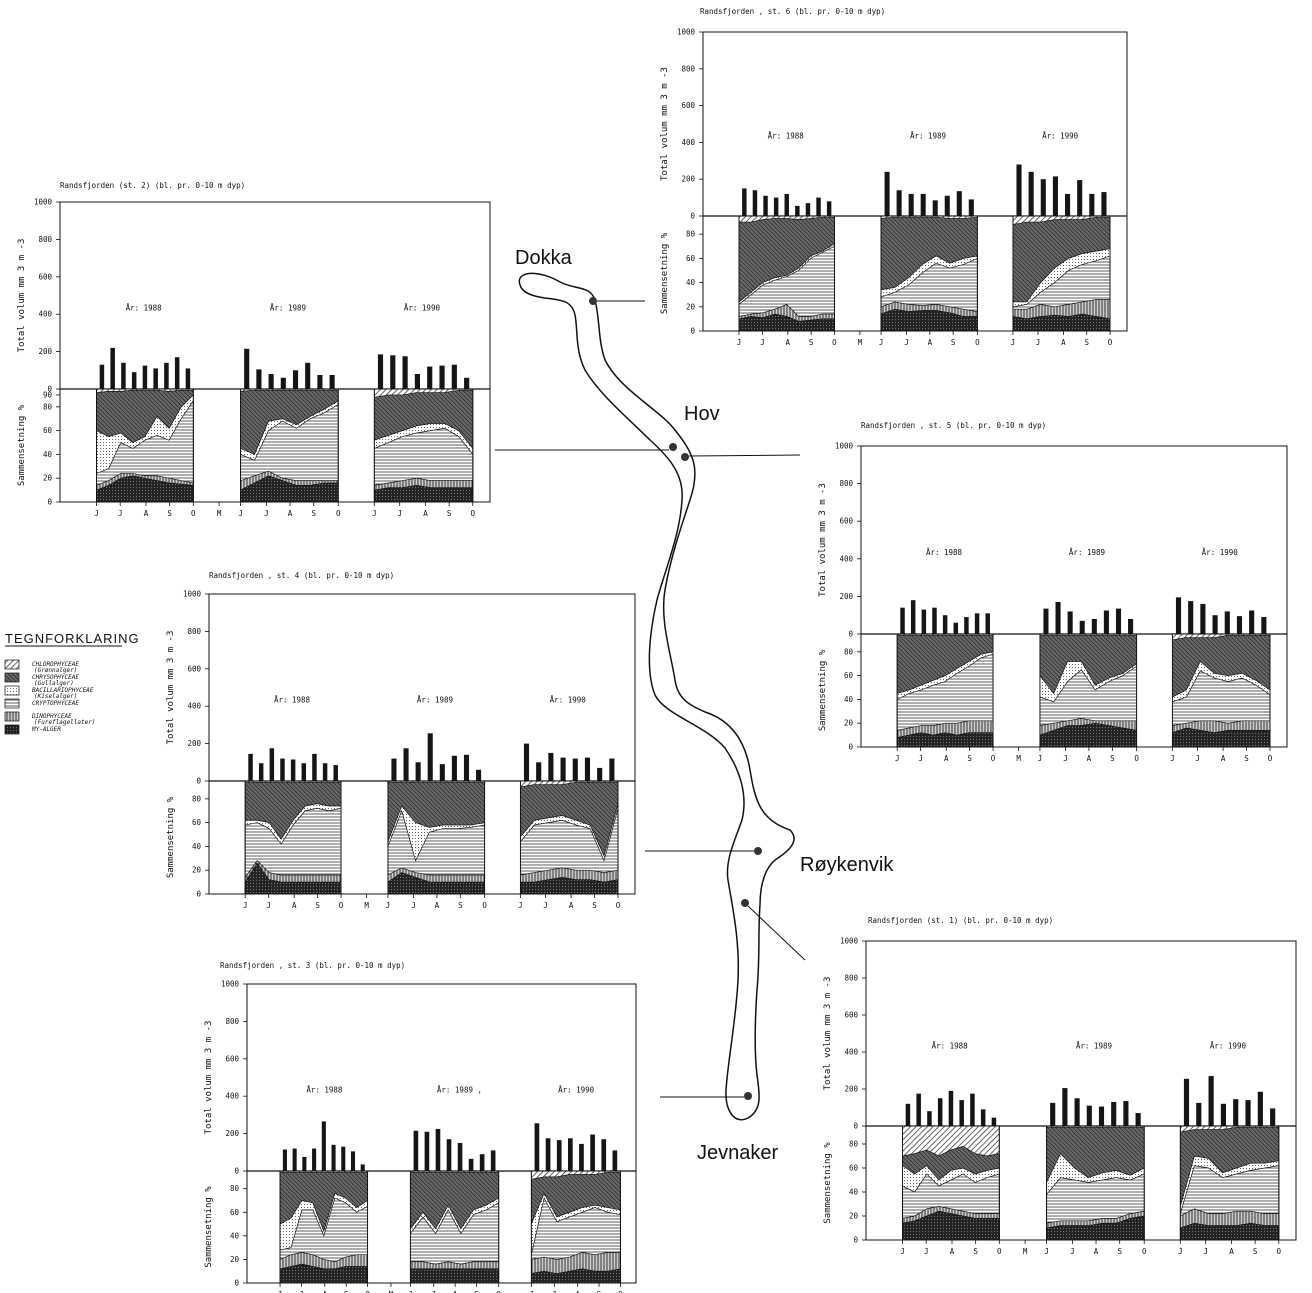 The image size is (1312, 1293). Describe the element at coordinates (702, 414) in the screenshot. I see `place-label-hov: Hov` at that location.